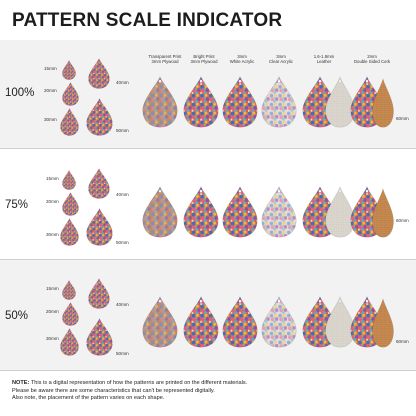 This screenshot has height=416, width=416. I want to click on scale-label-100: 100%, so click(20, 93).